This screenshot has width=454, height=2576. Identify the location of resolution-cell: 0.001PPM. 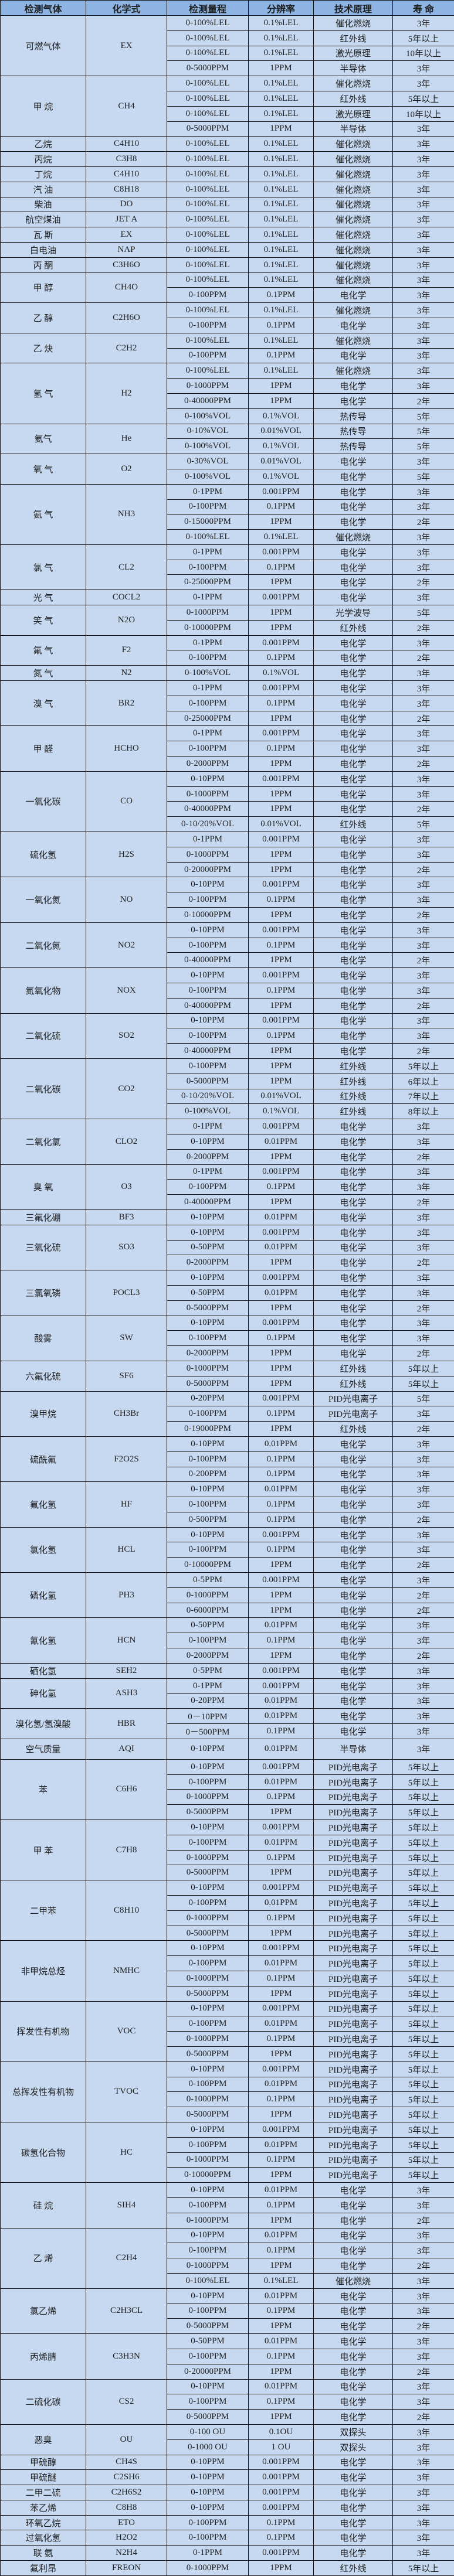
(281, 1686).